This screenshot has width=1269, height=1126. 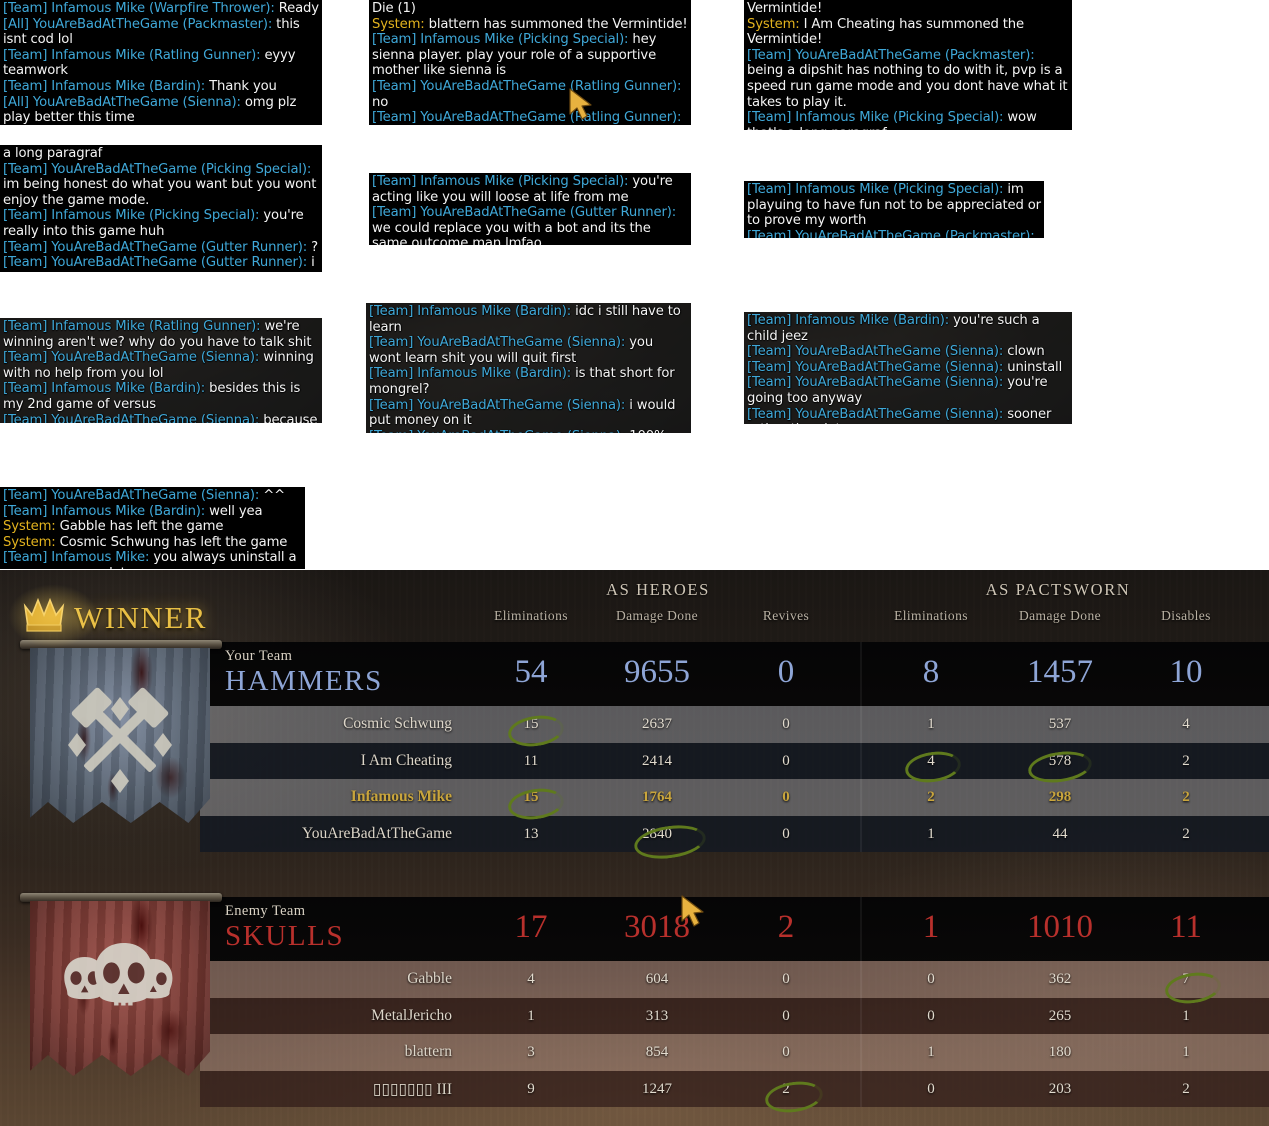 I want to click on chat-line: [Team] Infamous Mike (Bardin): well yea, so click(x=152, y=512).